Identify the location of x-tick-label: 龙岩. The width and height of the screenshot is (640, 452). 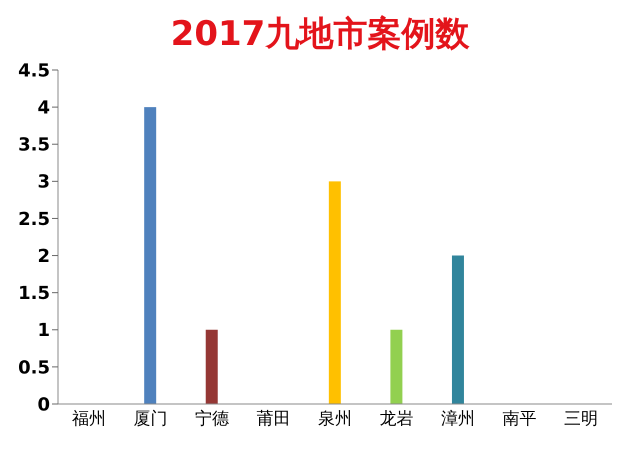
(397, 419).